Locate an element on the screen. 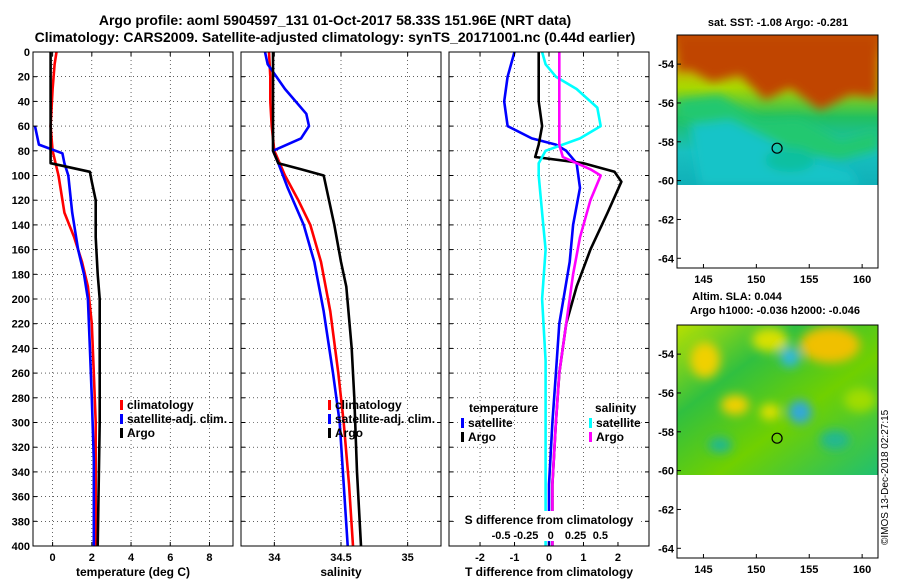 This screenshot has width=900, height=580. salinity-series-climatology is located at coordinates (311, 299).